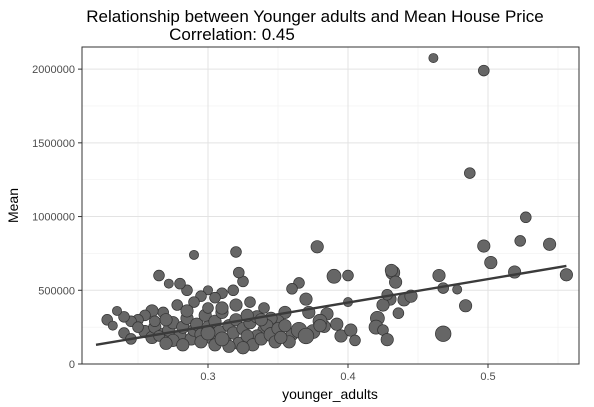  Describe the element at coordinates (53, 144) in the screenshot. I see `y-tick-label: 1500000` at that location.